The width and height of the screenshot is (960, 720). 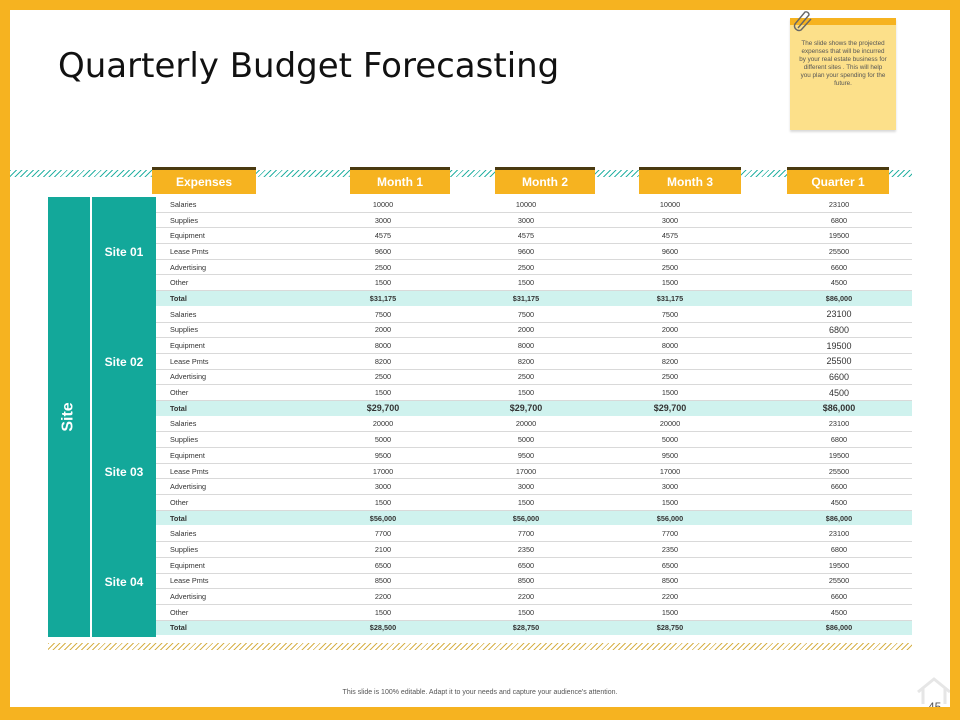 What do you see at coordinates (383, 361) in the screenshot?
I see `table-cell-m1: 8200` at bounding box center [383, 361].